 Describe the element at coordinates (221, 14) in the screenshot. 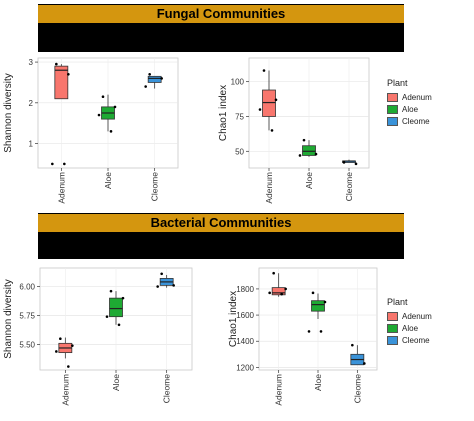

I see `fungal-banner-title: Fungal Communities` at that location.